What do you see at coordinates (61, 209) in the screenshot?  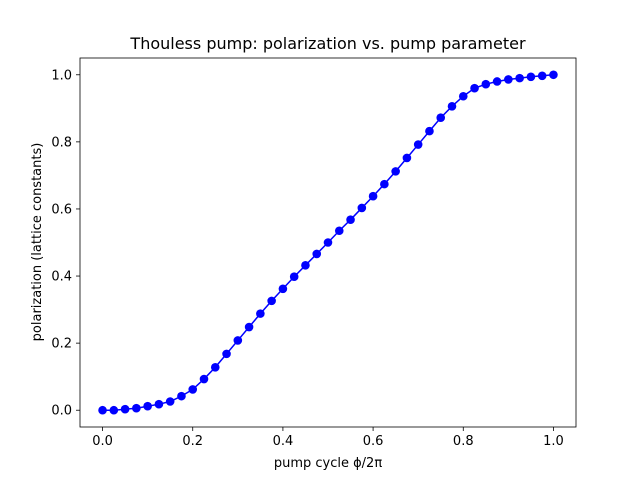 I see `y-tick-label: 0.6` at bounding box center [61, 209].